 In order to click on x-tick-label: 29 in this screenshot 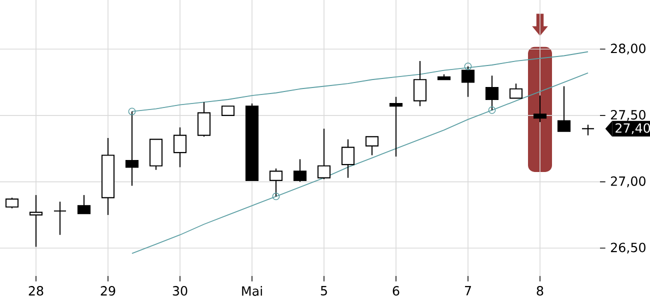, I will do `click(108, 291)`.